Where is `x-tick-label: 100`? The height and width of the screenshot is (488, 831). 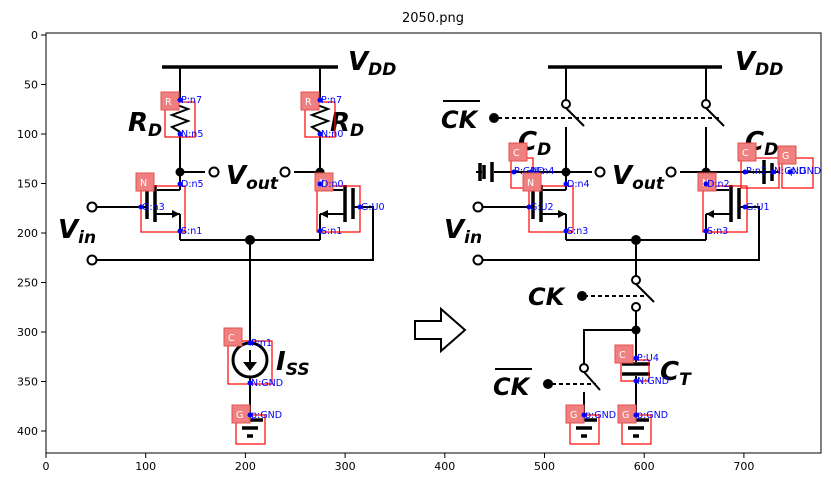
x-tick-label: 100 is located at coordinates (145, 466).